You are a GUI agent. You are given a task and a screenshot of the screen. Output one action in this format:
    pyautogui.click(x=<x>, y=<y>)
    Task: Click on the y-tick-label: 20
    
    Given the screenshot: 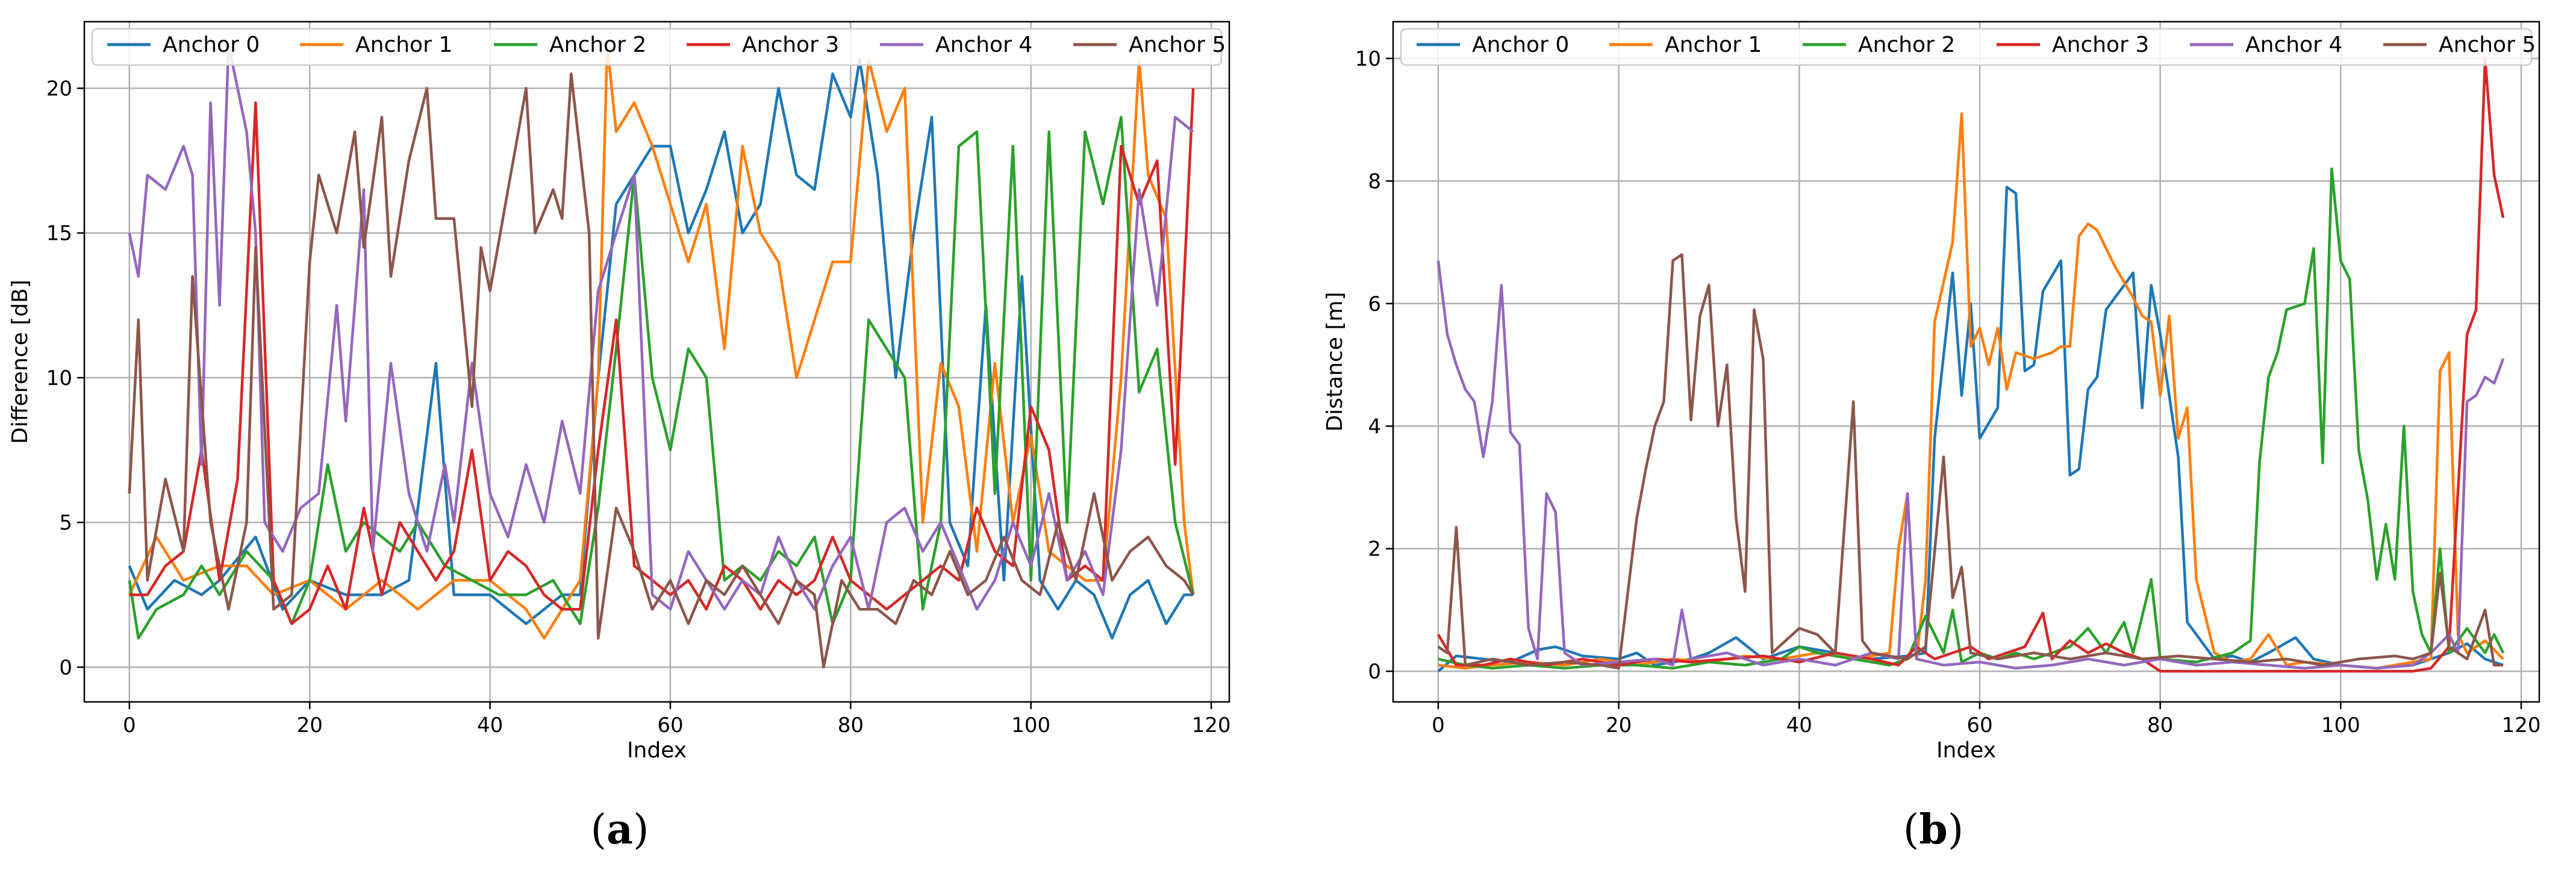 What is the action you would take?
    pyautogui.click(x=59, y=89)
    